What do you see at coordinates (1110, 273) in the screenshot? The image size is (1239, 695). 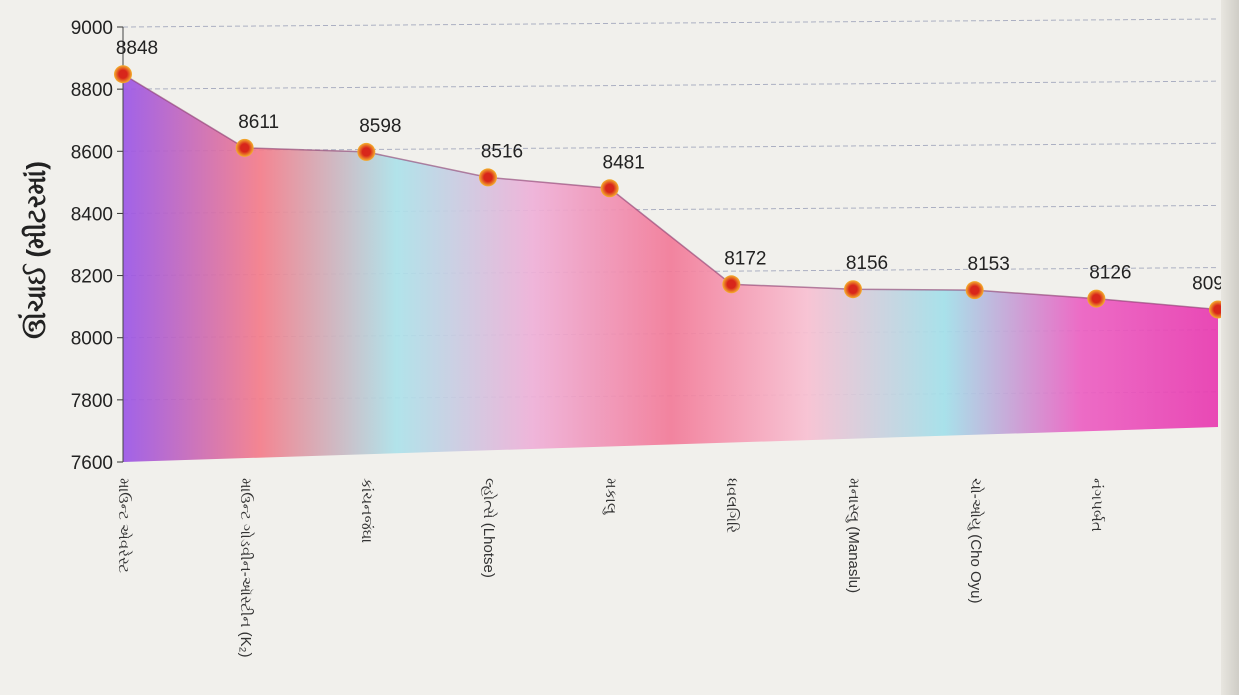 I see `data-label: 8126` at bounding box center [1110, 273].